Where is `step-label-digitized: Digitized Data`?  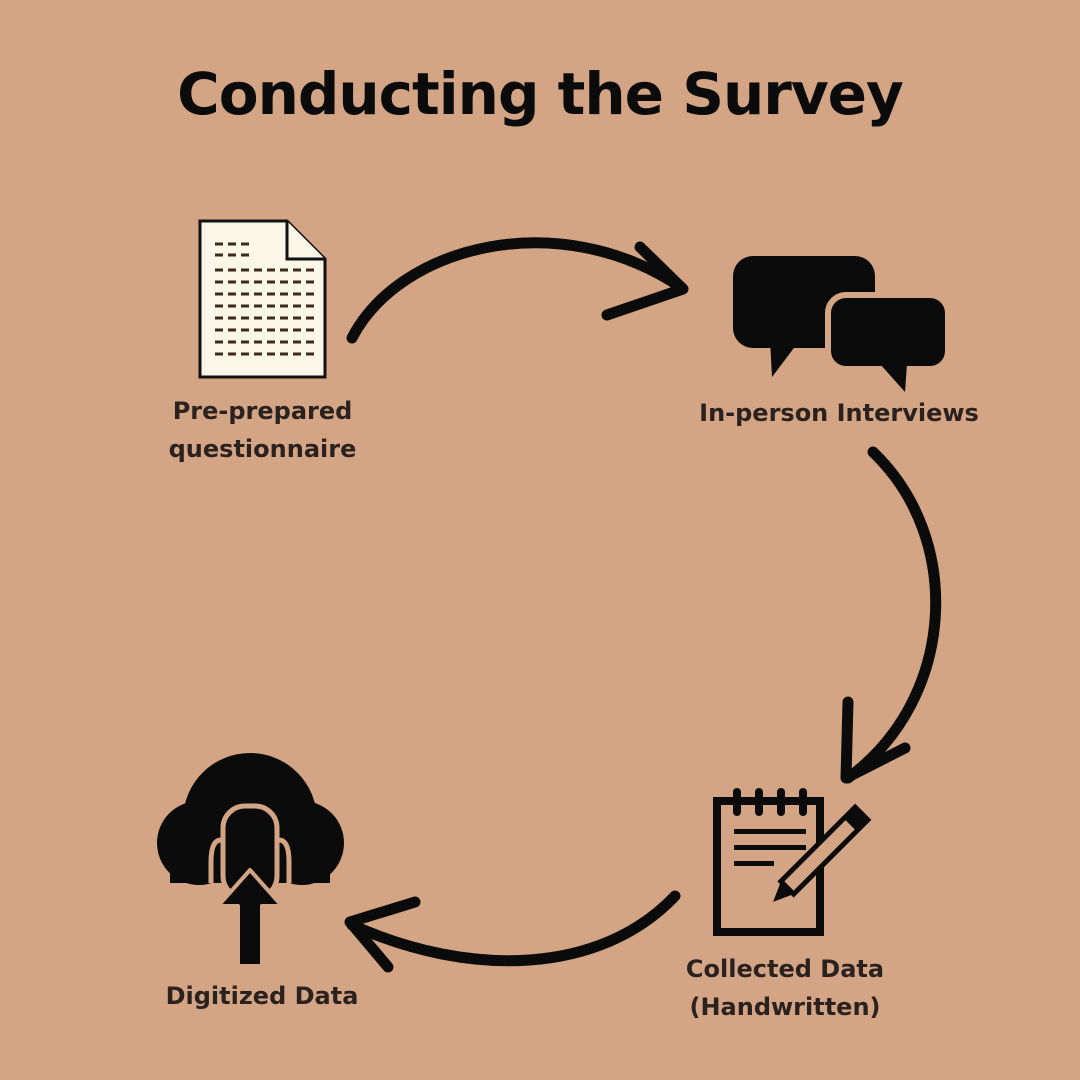
step-label-digitized: Digitized Data is located at coordinates (262, 996).